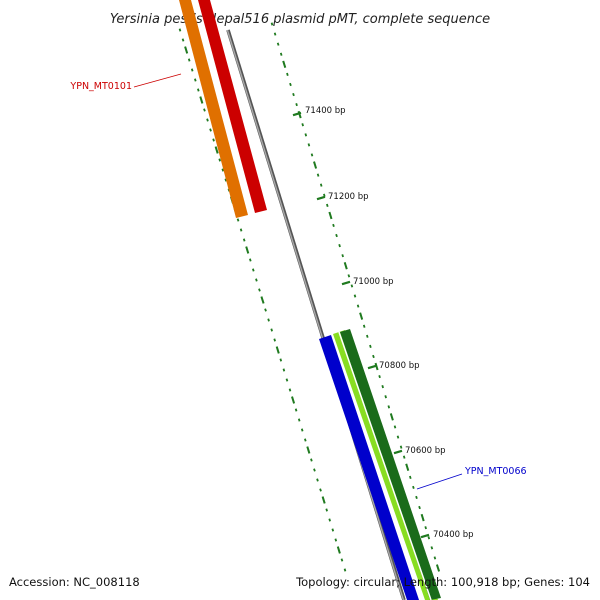  Describe the element at coordinates (100, 86) in the screenshot. I see `gene-label-ypn-mt0101: YPN_MT0101` at that location.